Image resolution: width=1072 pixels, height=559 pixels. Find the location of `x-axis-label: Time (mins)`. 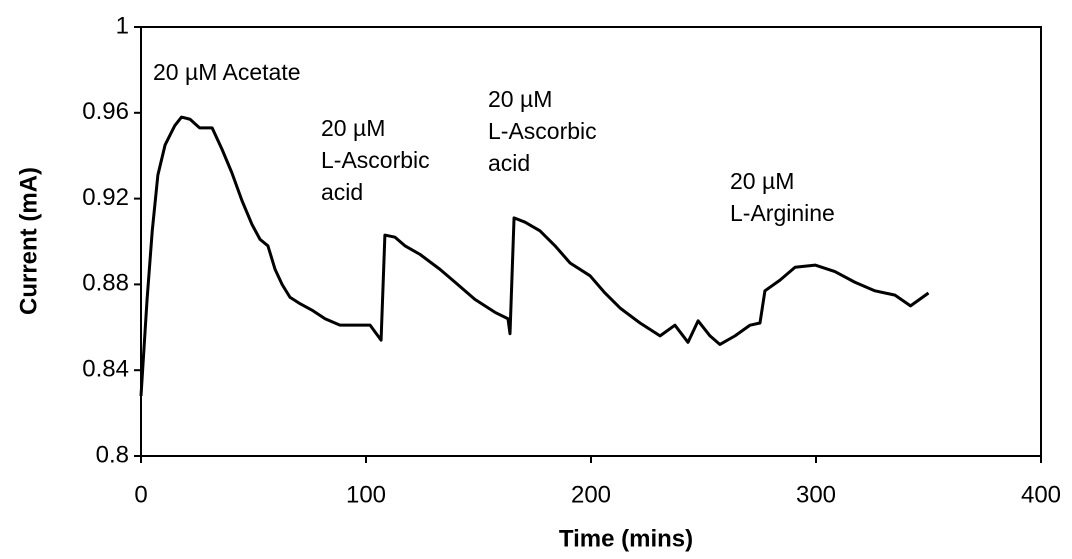

x-axis-label: Time (mins) is located at coordinates (626, 538).